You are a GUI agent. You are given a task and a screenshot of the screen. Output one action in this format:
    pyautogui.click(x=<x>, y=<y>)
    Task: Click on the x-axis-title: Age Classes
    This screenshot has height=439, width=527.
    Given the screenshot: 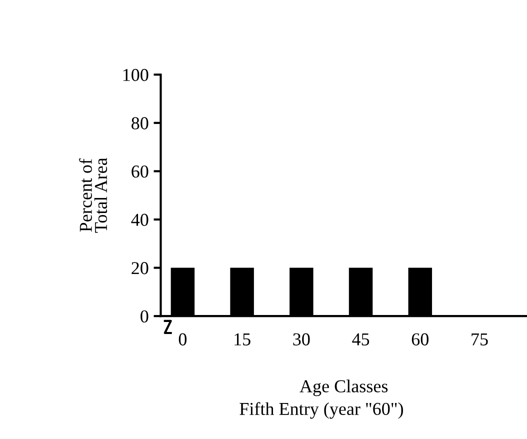 What is the action you would take?
    pyautogui.click(x=344, y=388)
    